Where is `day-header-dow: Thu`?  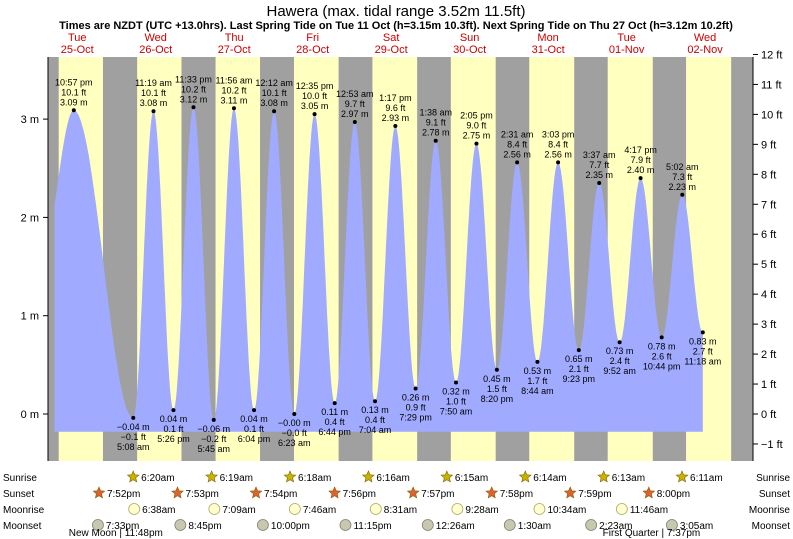
day-header-dow: Thu is located at coordinates (234, 38).